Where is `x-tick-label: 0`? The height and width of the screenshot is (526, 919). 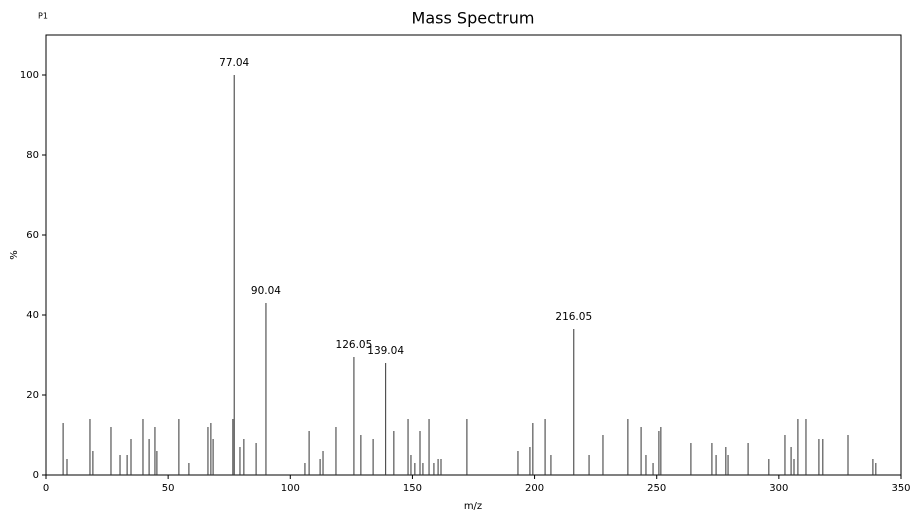 x-tick-label: 0 is located at coordinates (46, 488).